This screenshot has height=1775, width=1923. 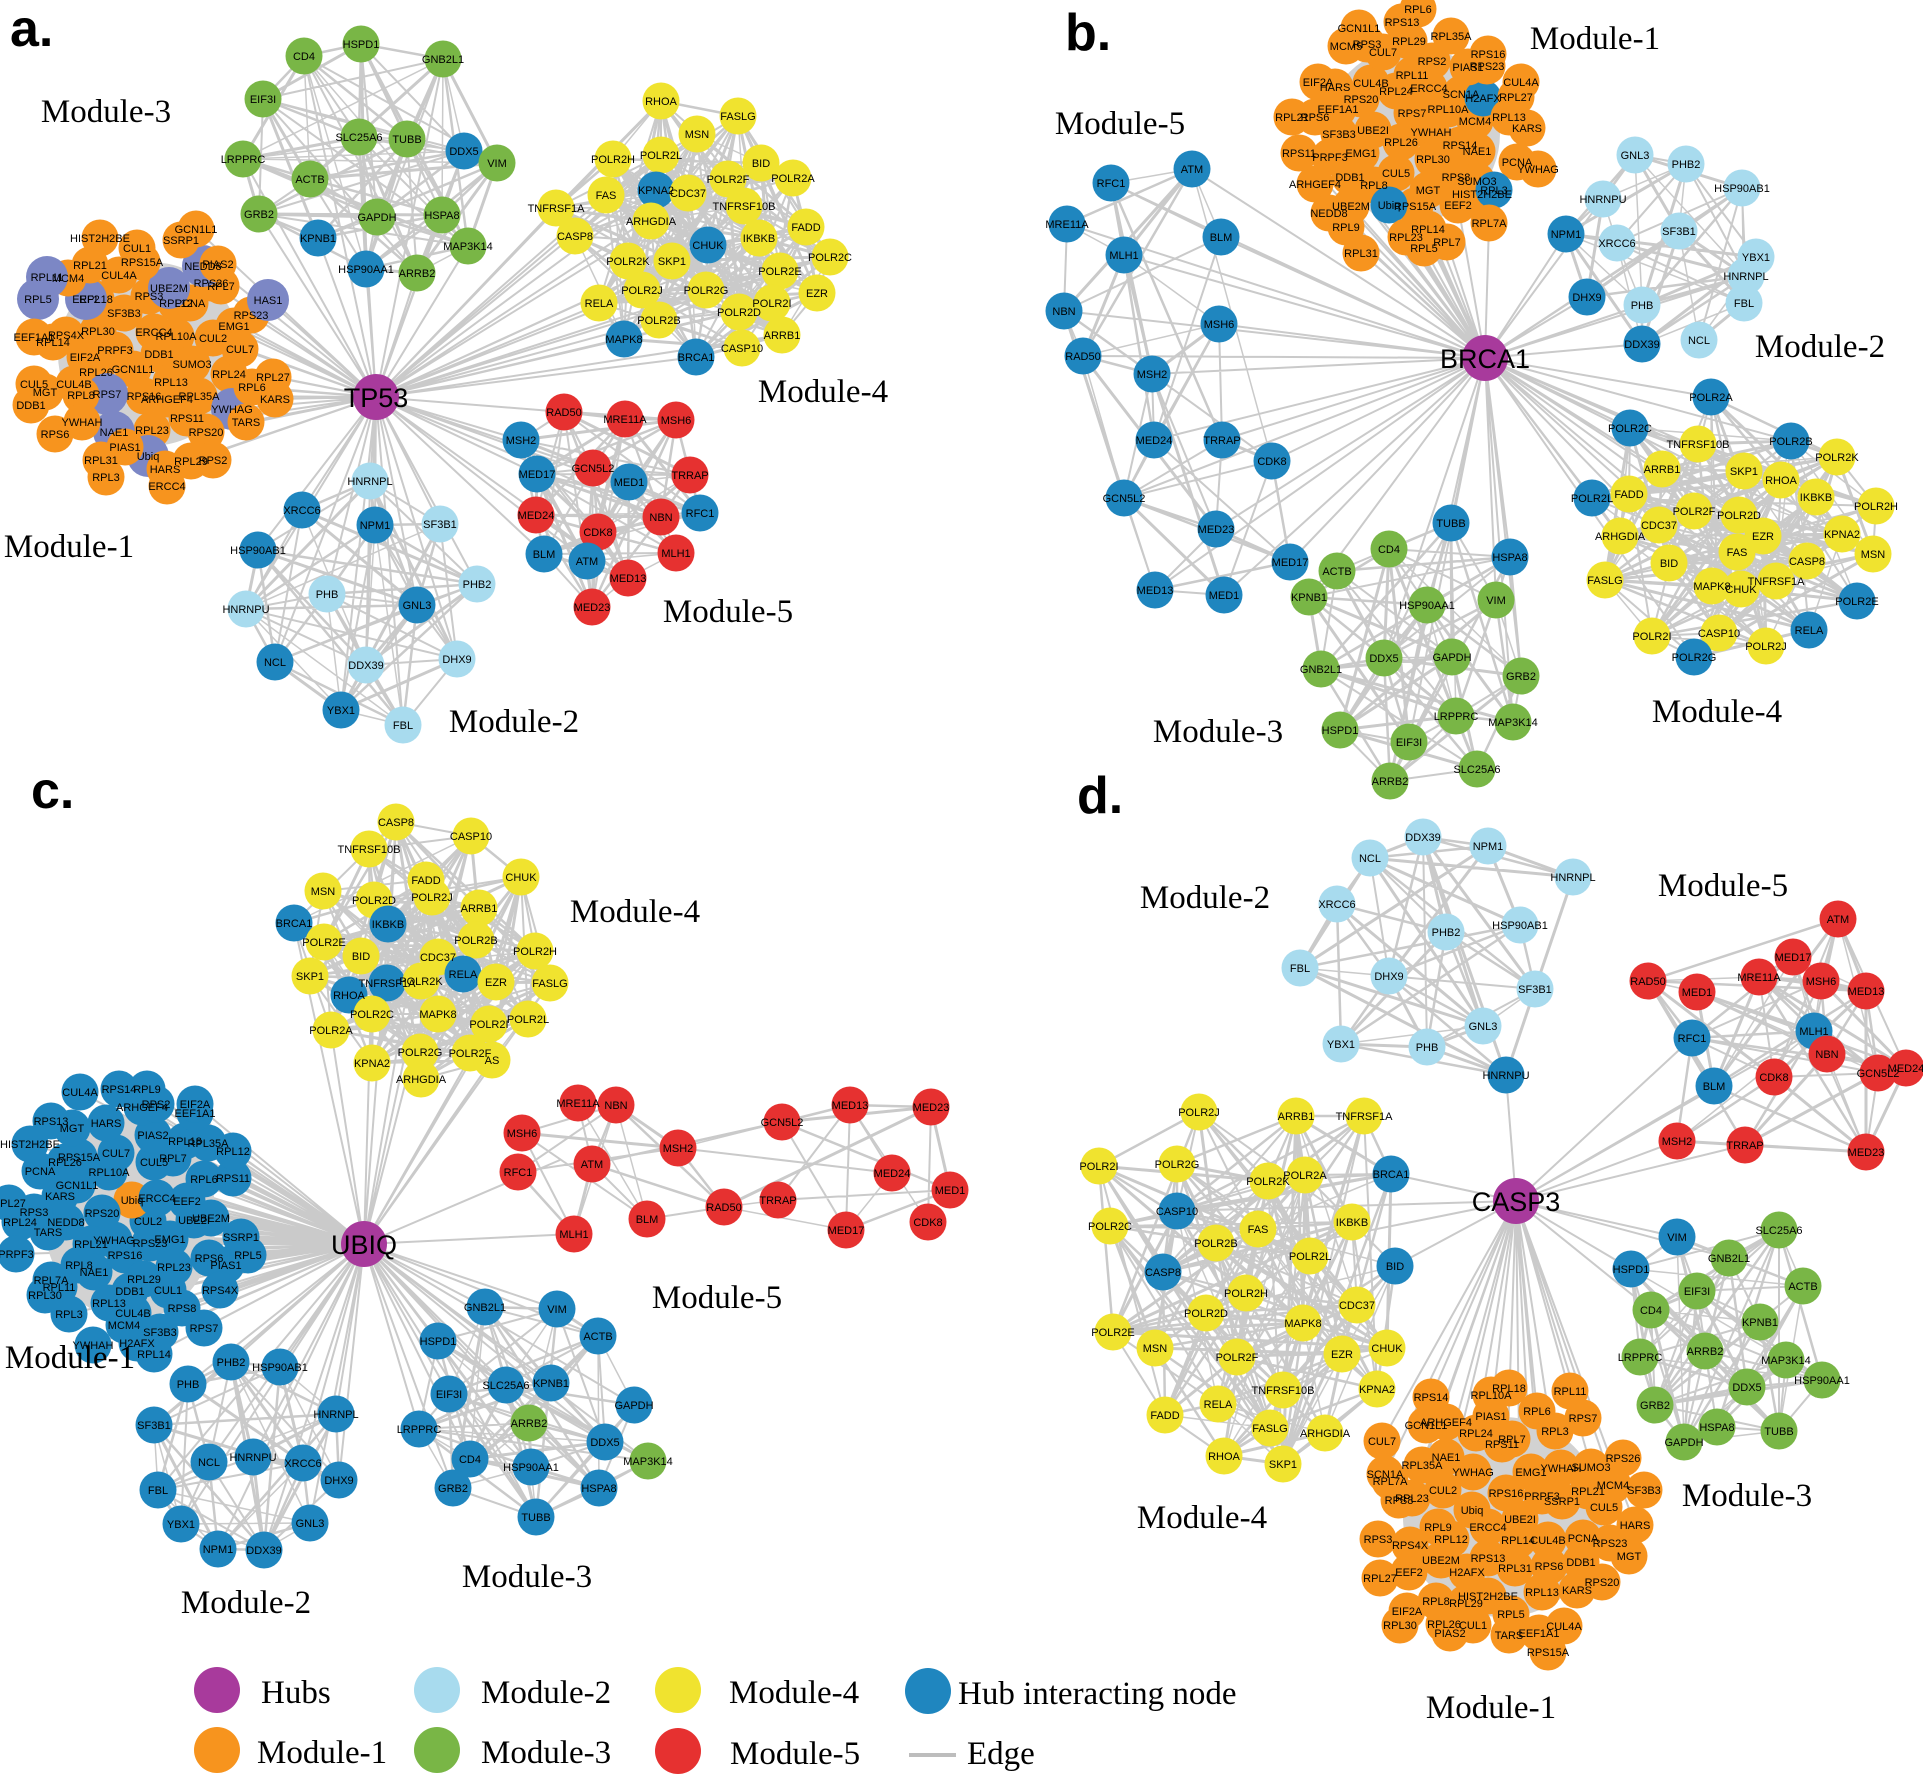 What do you see at coordinates (528, 1020) in the screenshot?
I see `svg-text: POLR2L` at bounding box center [528, 1020].